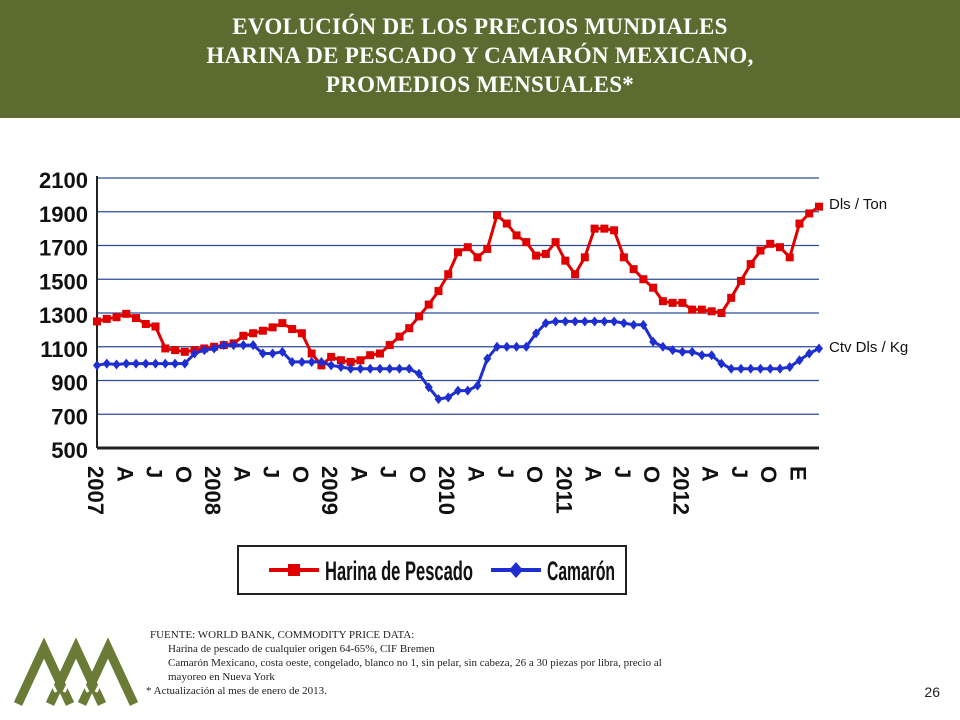 This screenshot has height=720, width=960. I want to click on chart-legend: Harina de Pescado Camarón, so click(432, 570).